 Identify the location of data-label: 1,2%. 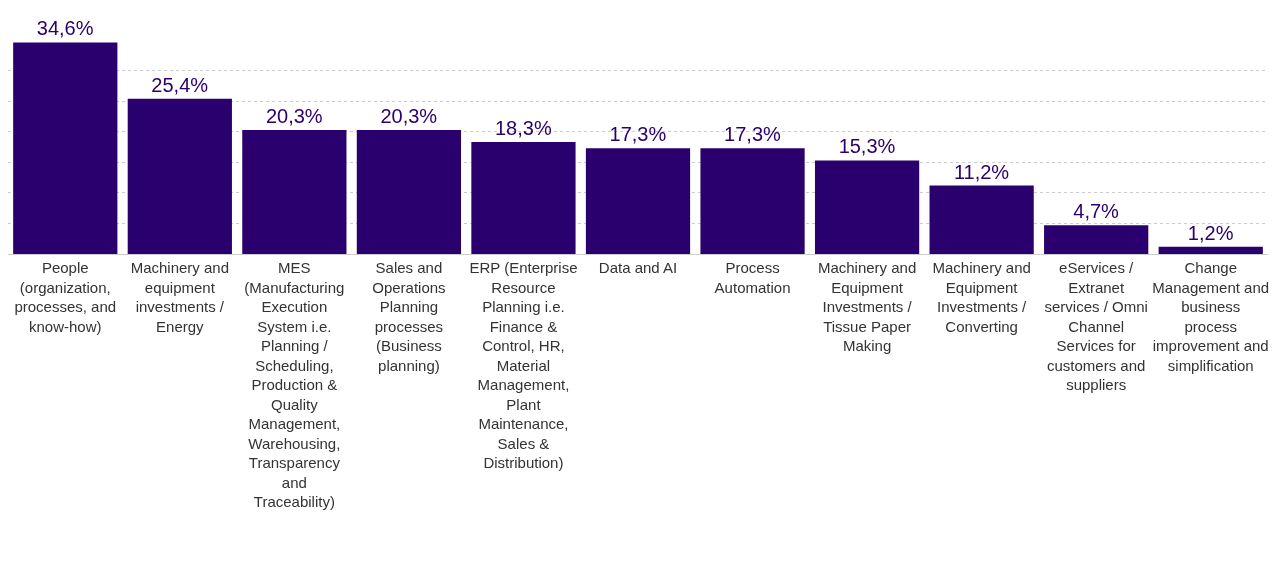
(1210, 232).